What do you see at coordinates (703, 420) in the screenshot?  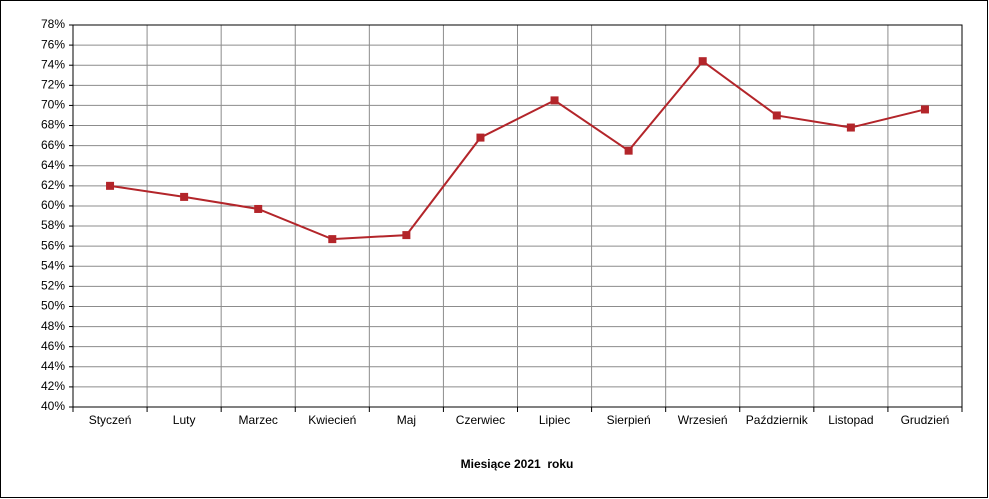 I see `x-tick-label: Wrzesień` at bounding box center [703, 420].